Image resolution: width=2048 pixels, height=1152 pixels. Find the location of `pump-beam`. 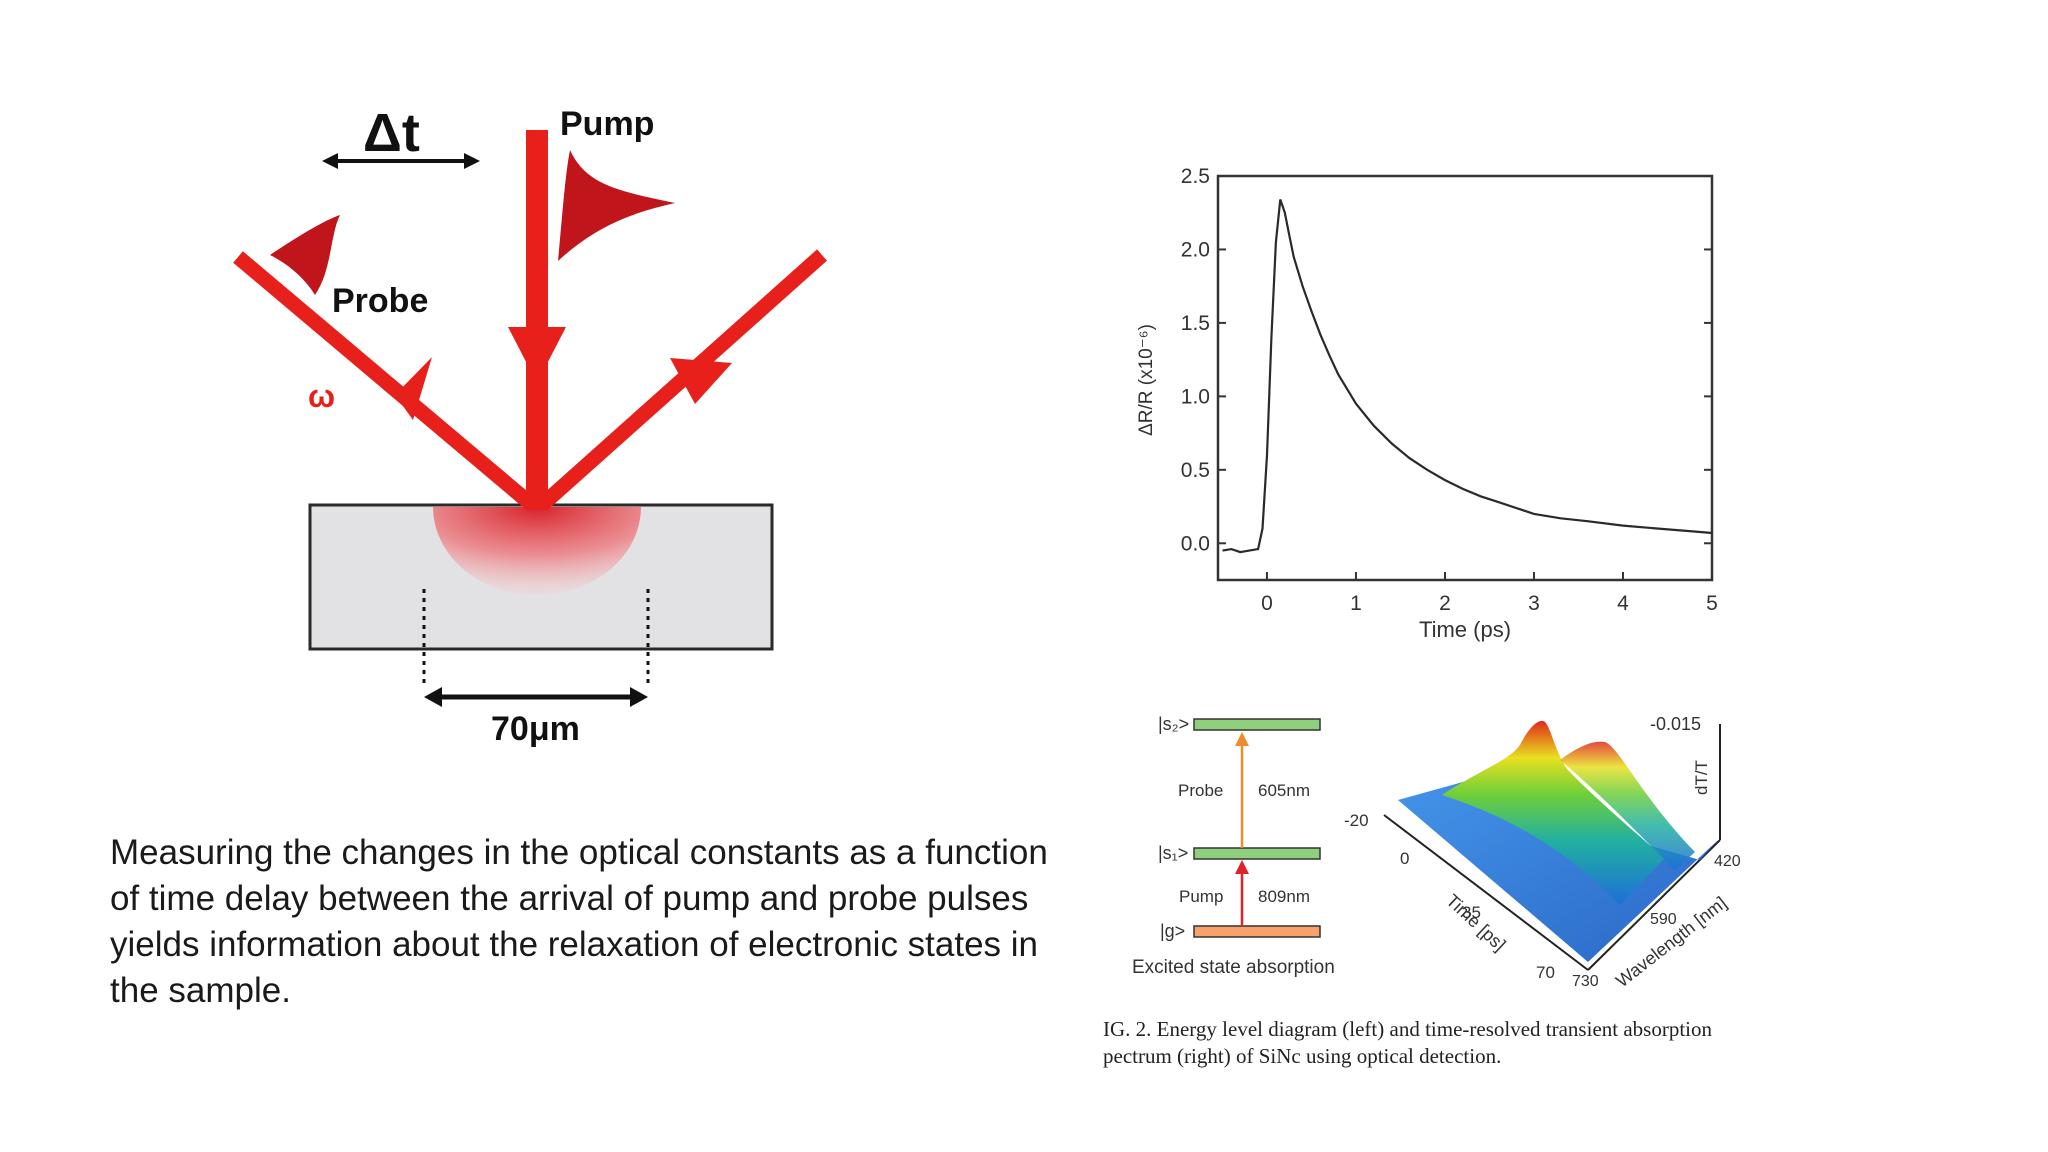

pump-beam is located at coordinates (537, 320).